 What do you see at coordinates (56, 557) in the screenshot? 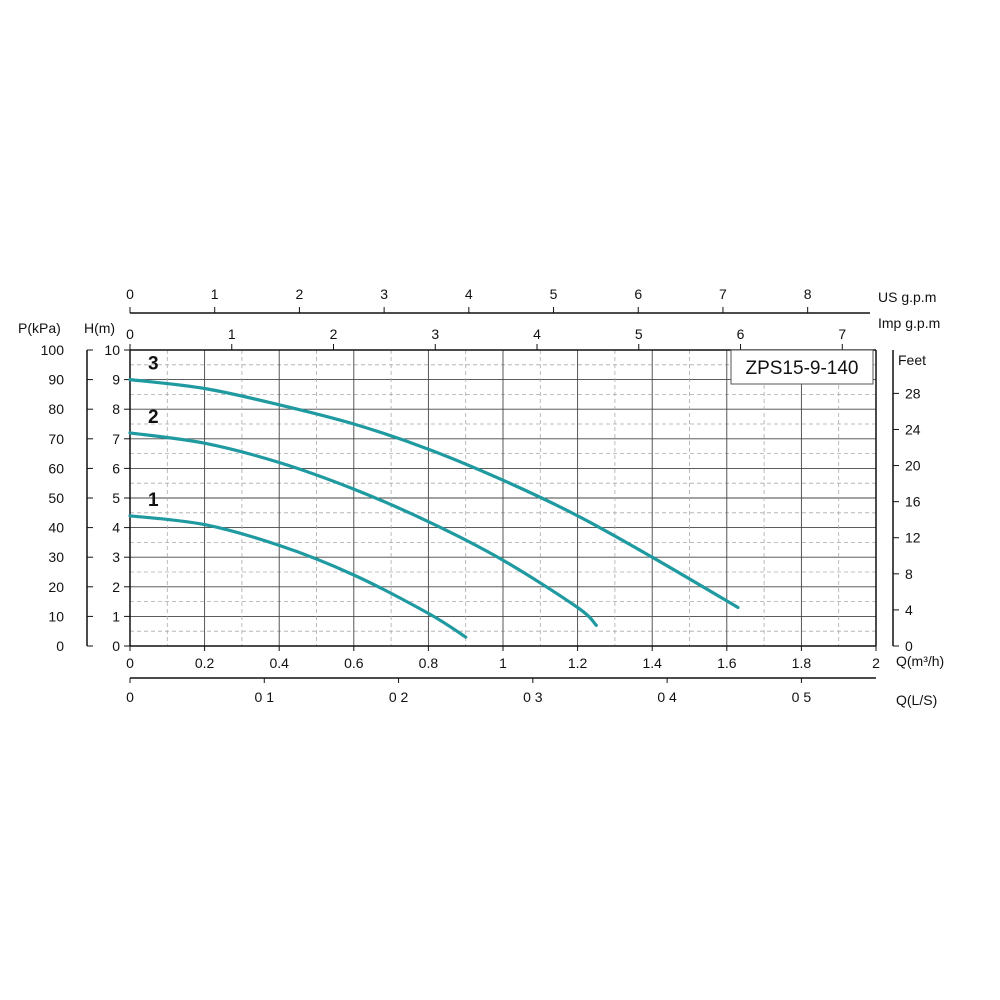
I see `pressure-tick-label: 30` at bounding box center [56, 557].